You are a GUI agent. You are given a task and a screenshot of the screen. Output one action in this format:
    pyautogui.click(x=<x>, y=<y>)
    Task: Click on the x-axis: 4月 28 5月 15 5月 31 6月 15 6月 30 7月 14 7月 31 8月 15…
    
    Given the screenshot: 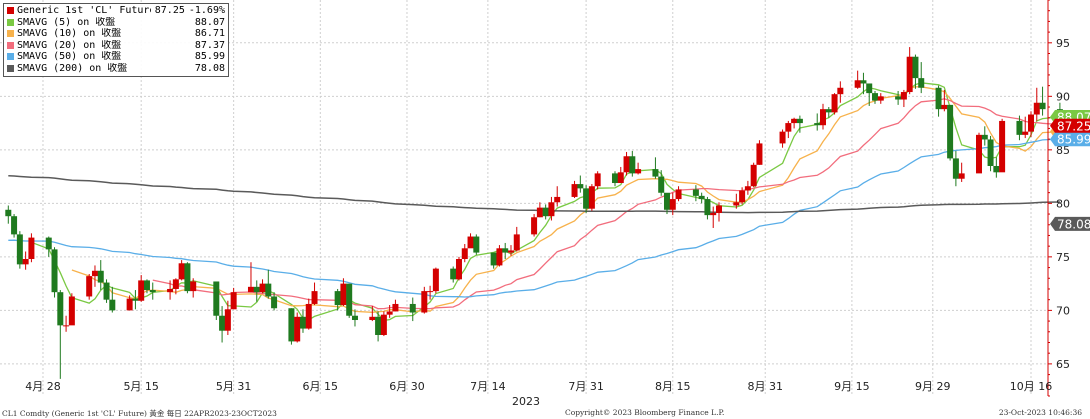 What is the action you would take?
    pyautogui.click(x=538, y=386)
    